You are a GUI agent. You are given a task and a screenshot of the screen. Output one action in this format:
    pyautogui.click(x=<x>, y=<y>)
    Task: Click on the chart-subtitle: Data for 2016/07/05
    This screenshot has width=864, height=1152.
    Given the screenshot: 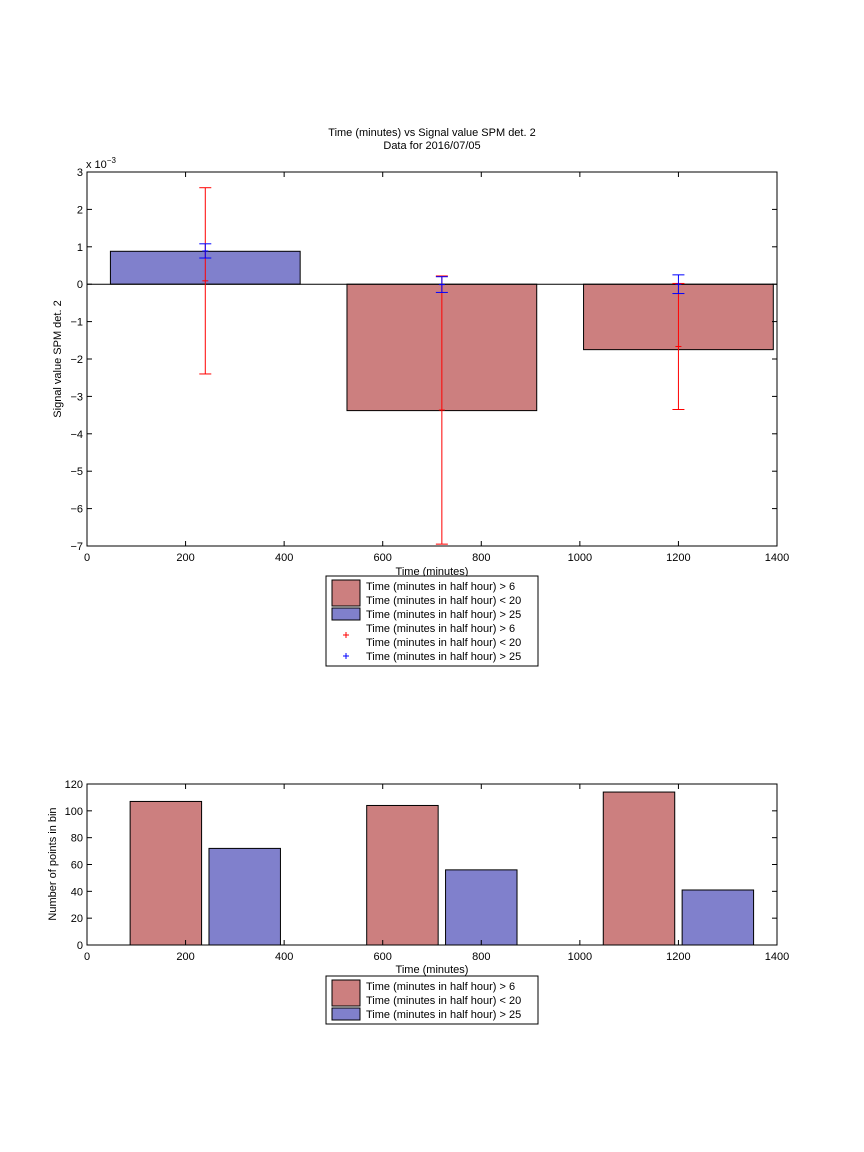 What is the action you would take?
    pyautogui.click(x=431, y=146)
    